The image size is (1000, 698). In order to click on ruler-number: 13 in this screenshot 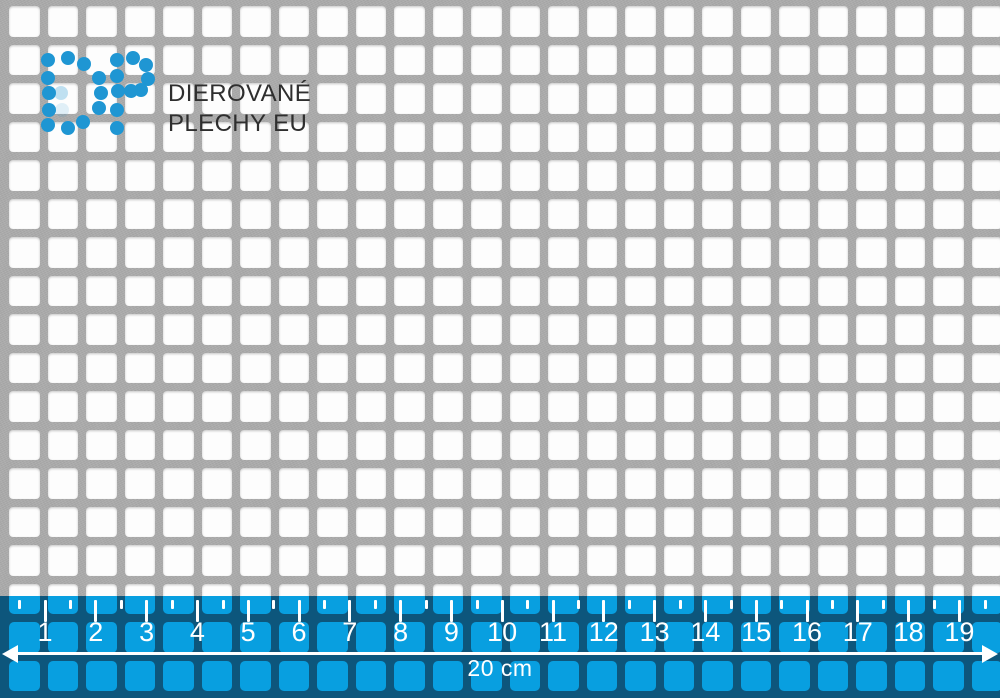, I will do `click(654, 632)`.